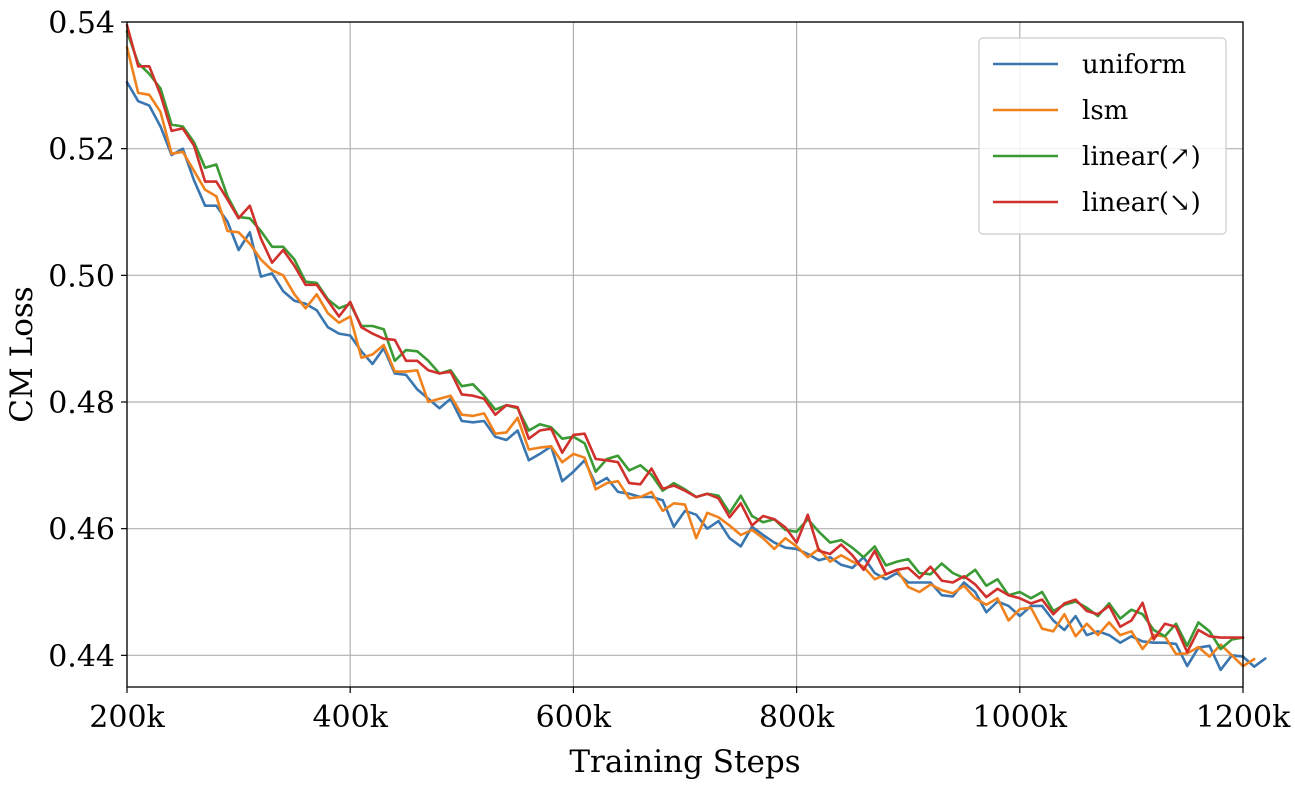 Image resolution: width=1295 pixels, height=792 pixels. I want to click on x-tick-label: 200k, so click(127, 717).